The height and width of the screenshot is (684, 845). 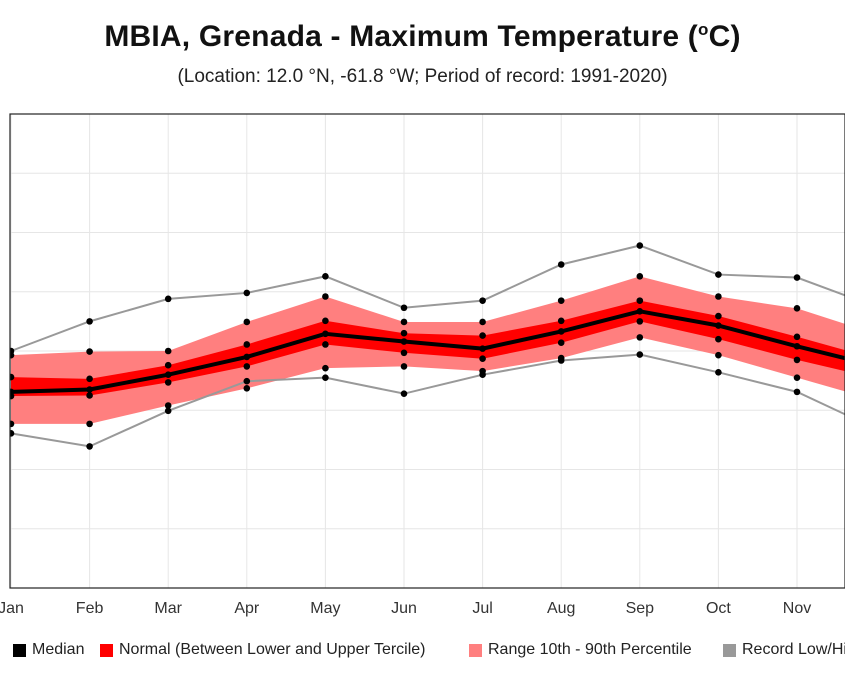 I want to click on x-tick-label: Oct, so click(x=718, y=608).